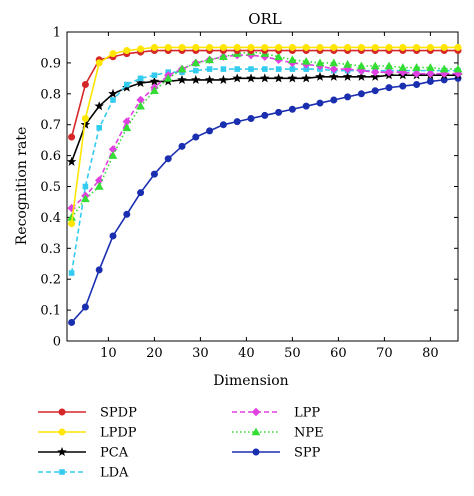 Image resolution: width=474 pixels, height=496 pixels. What do you see at coordinates (384, 353) in the screenshot?
I see `x-tick-label: 70` at bounding box center [384, 353].